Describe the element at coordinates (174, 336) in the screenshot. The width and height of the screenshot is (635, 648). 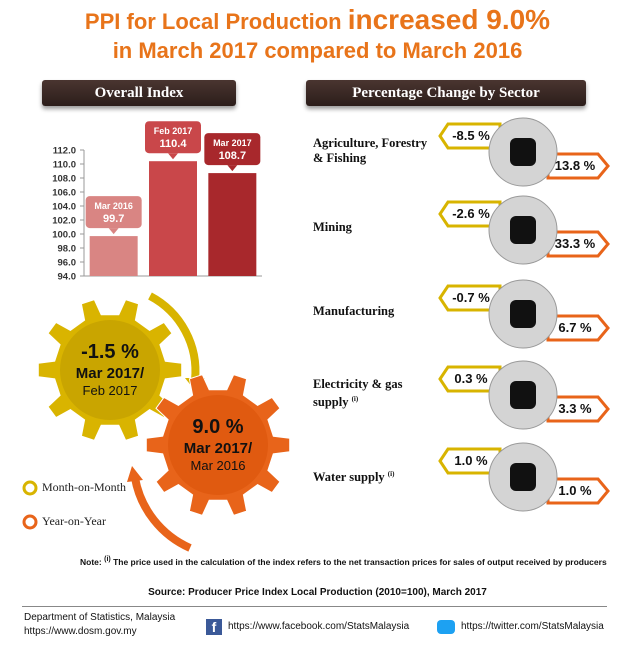
I see `mom-arrow` at that location.